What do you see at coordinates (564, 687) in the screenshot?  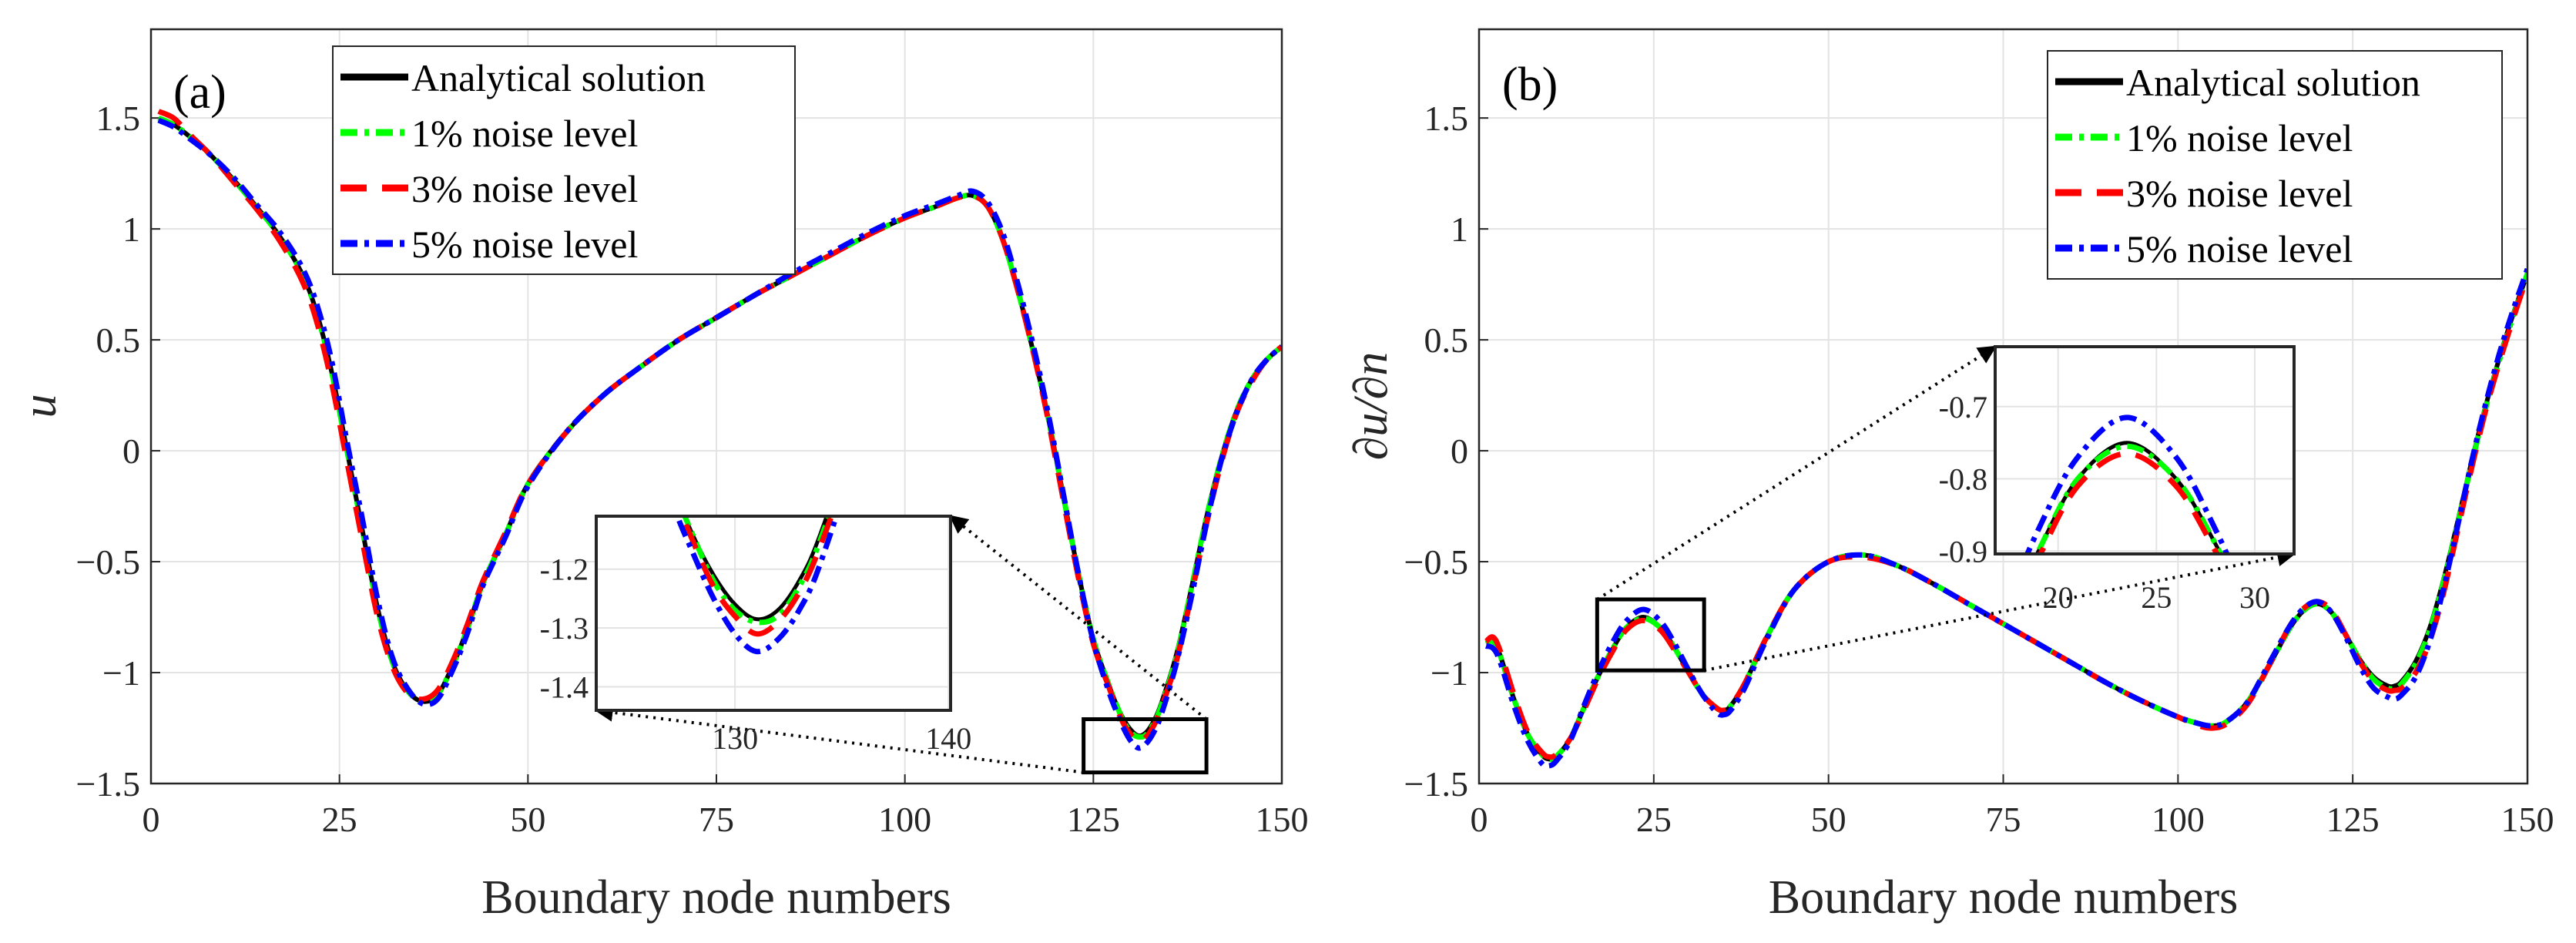 I see `inset-y-tick-label: -1.4` at bounding box center [564, 687].